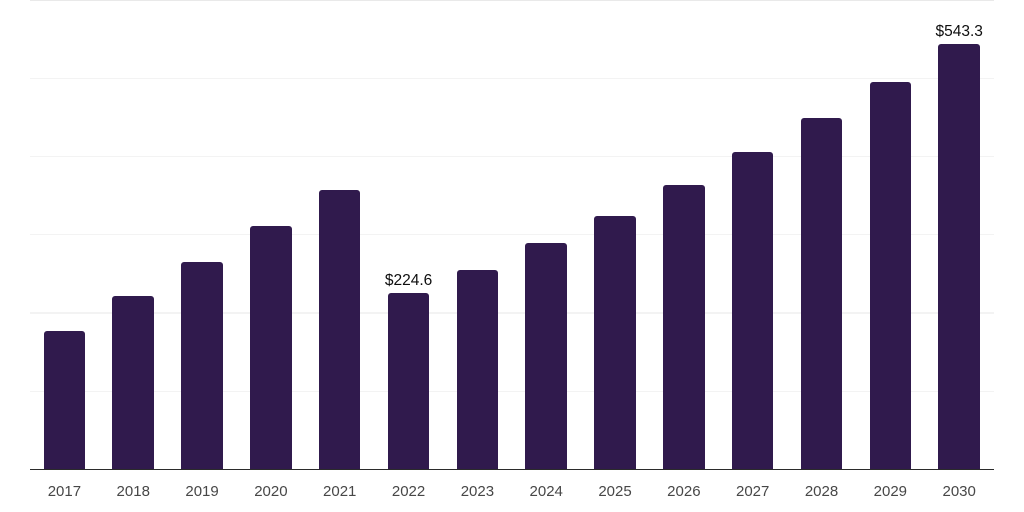  Describe the element at coordinates (64, 491) in the screenshot. I see `xtick-label-2017: 2017` at that location.